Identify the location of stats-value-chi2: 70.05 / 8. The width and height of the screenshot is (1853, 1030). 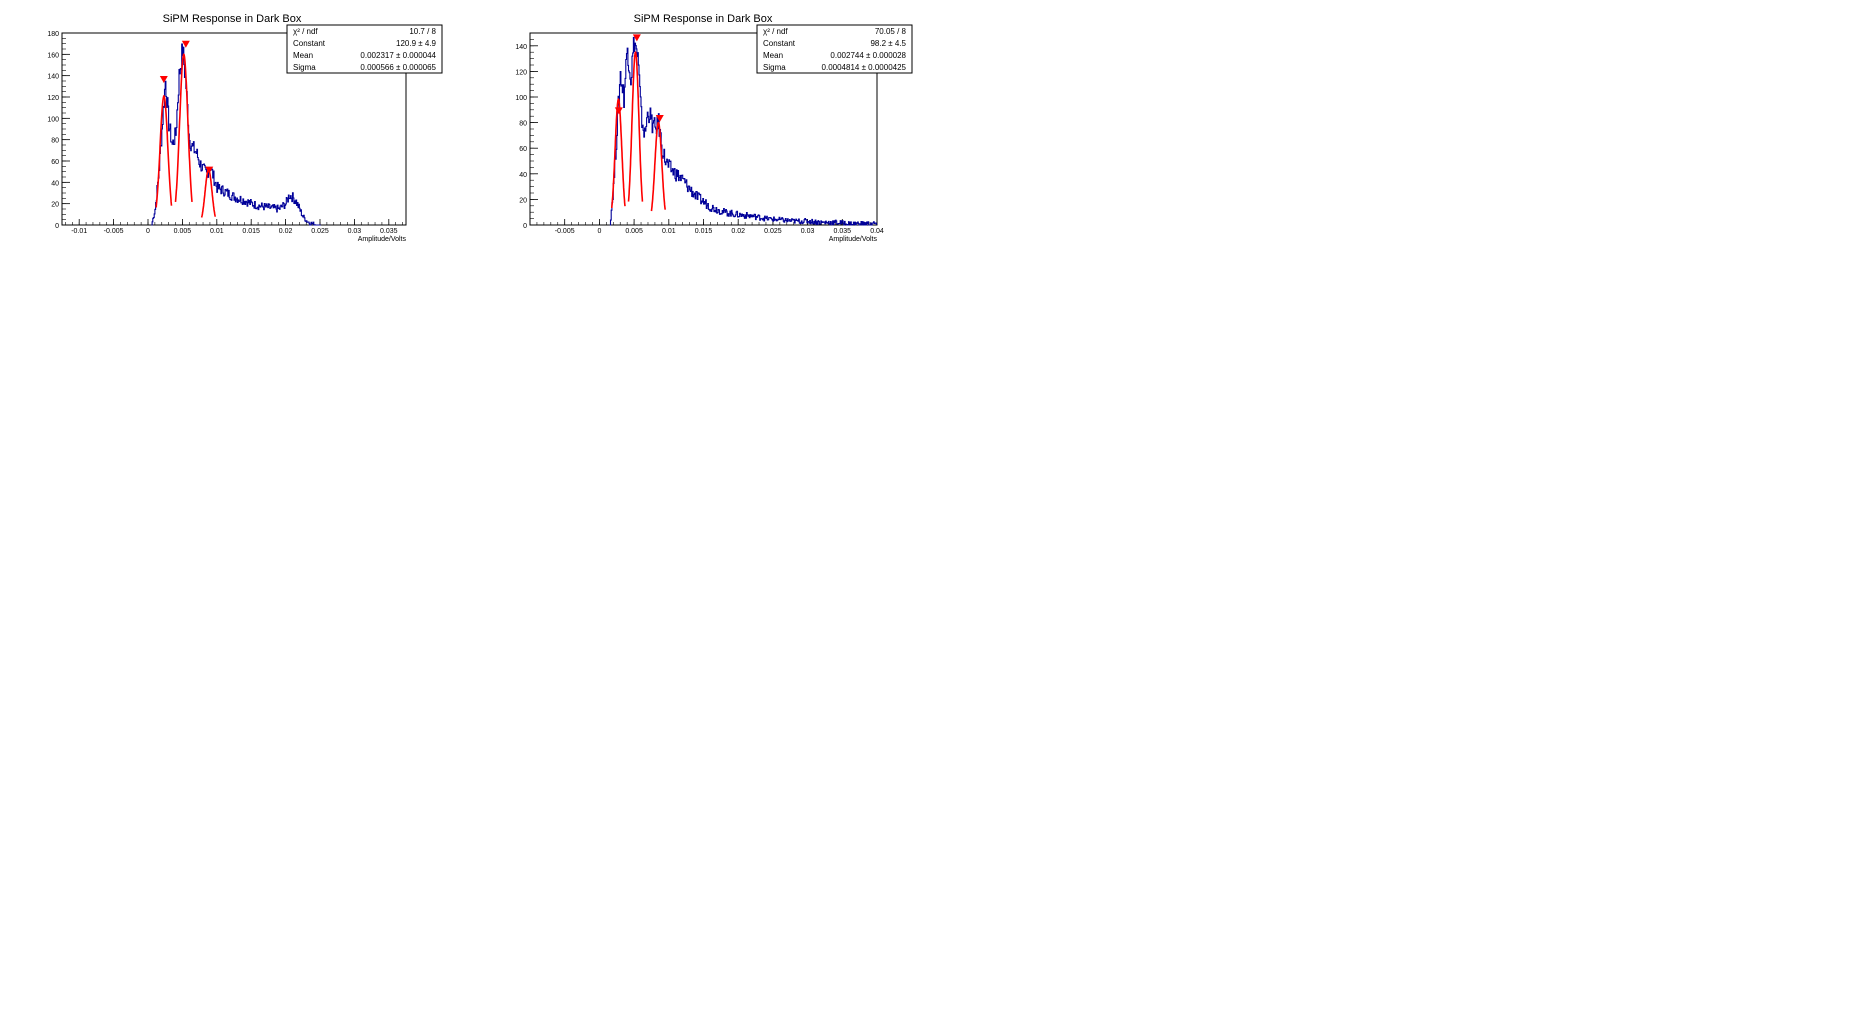
(891, 31).